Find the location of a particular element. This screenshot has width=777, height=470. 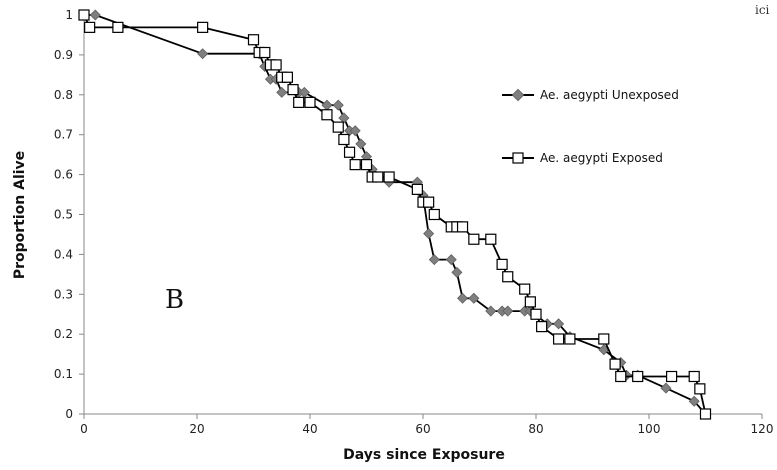

corner-text-fragment: ici is located at coordinates (762, 10).